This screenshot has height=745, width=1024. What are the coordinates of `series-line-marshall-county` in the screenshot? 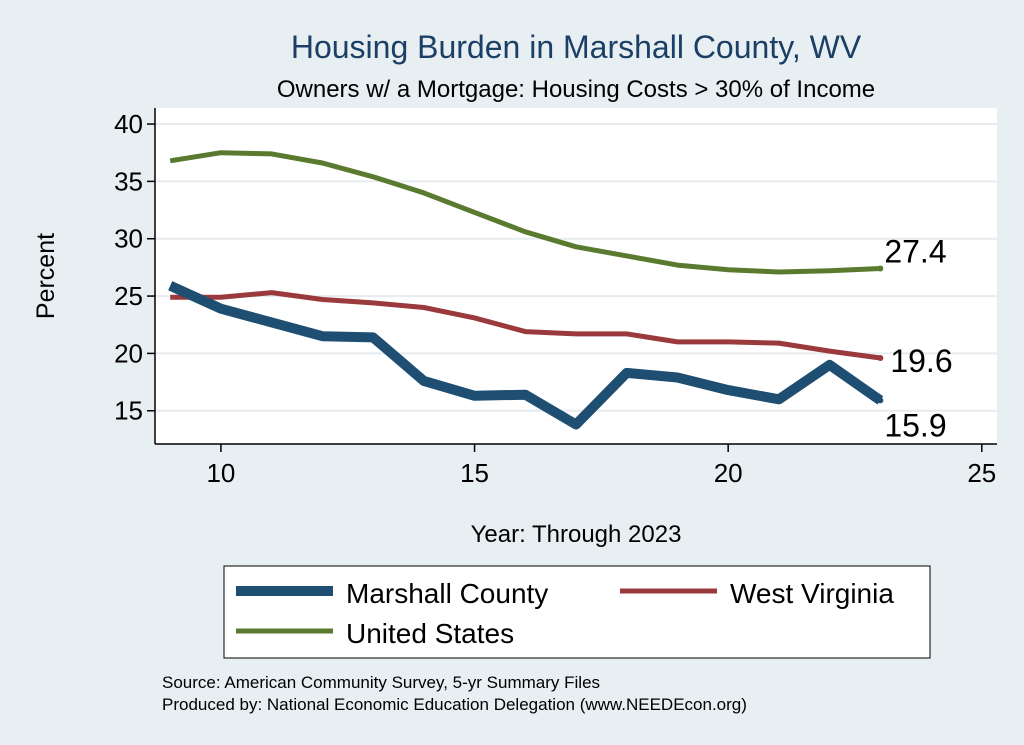 It's located at (526, 355).